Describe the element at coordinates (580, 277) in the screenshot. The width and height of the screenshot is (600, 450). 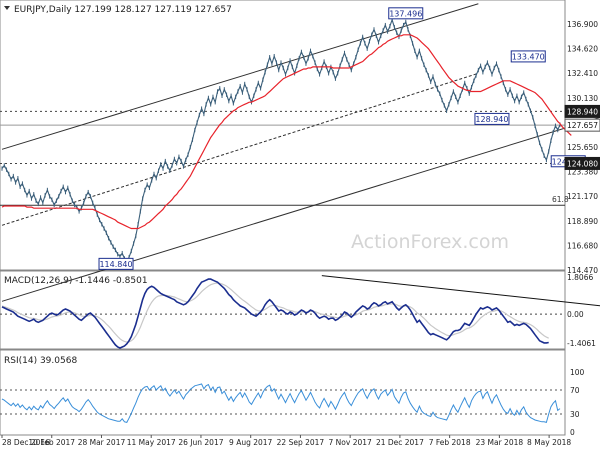
I see `macd-y-tick: 1.8066` at that location.